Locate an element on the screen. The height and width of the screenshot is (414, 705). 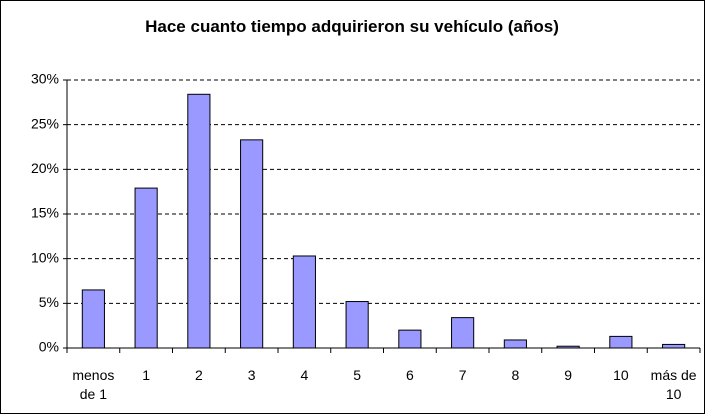
y-tick-label: 10% is located at coordinates (45, 257).